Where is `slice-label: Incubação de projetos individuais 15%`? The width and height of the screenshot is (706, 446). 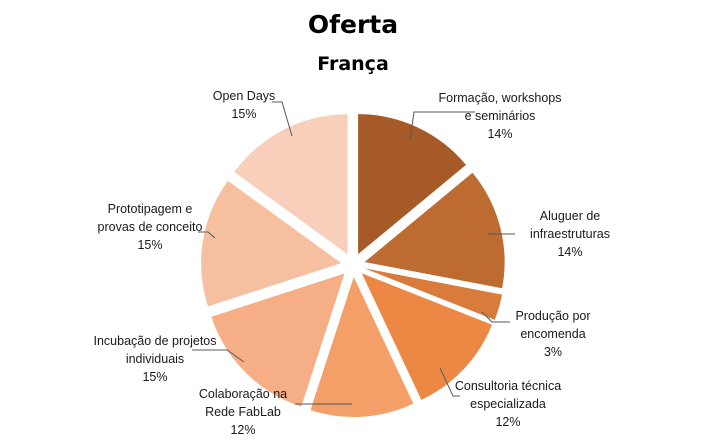 slice-label: Incubação de projetos individuais 15% is located at coordinates (154, 359).